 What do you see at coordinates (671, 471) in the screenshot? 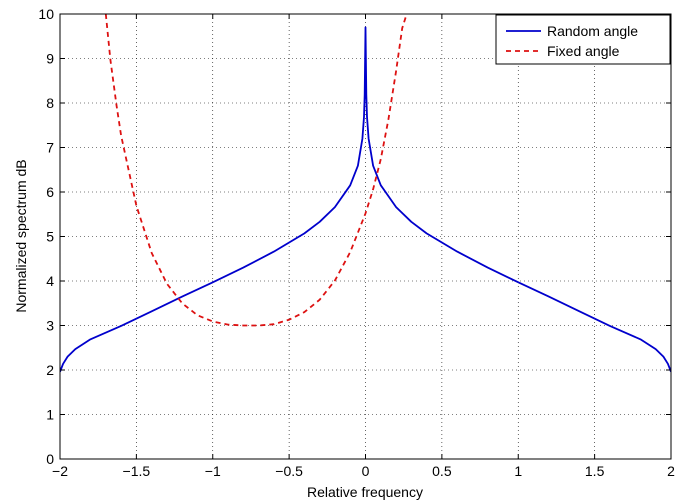
I see `x-tick-label: 2` at bounding box center [671, 471].